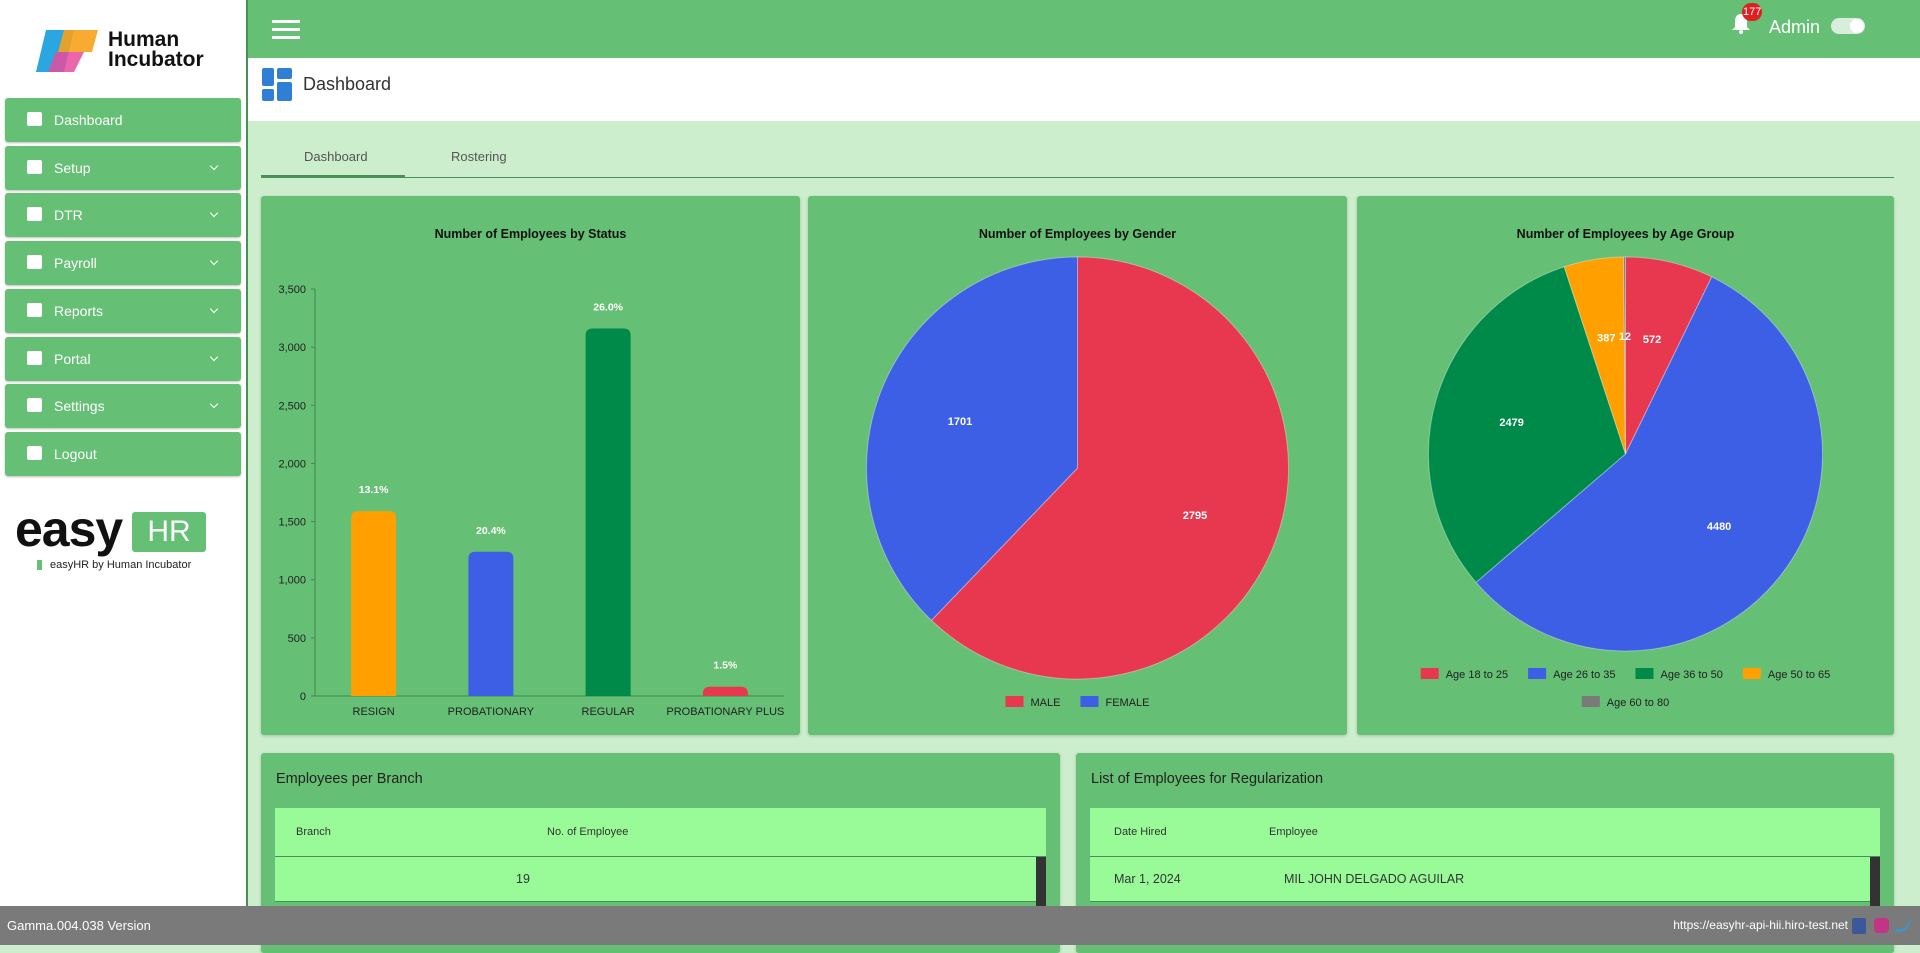 This screenshot has width=1920, height=953. Describe the element at coordinates (491, 531) in the screenshot. I see `bar-annotation: 20.4%` at that location.